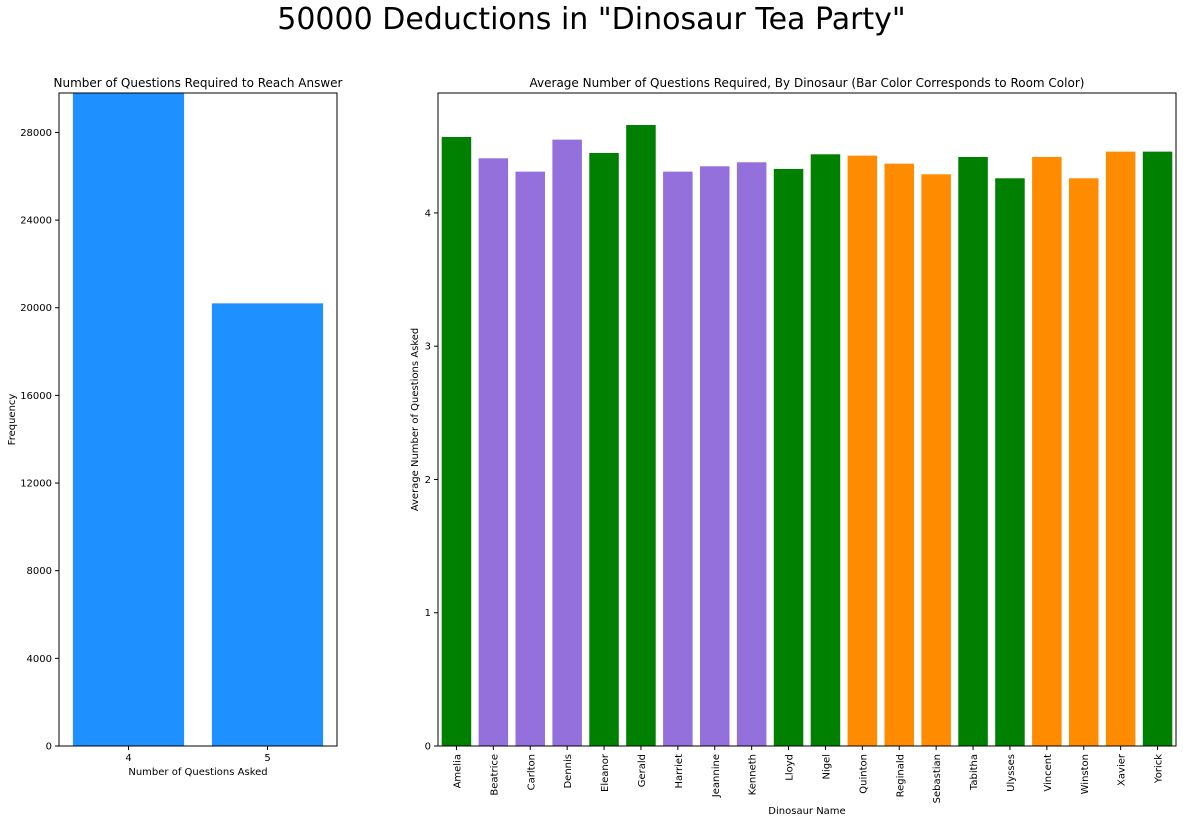  What do you see at coordinates (1011, 773) in the screenshot?
I see `x-tick-label: Ulysses` at bounding box center [1011, 773].